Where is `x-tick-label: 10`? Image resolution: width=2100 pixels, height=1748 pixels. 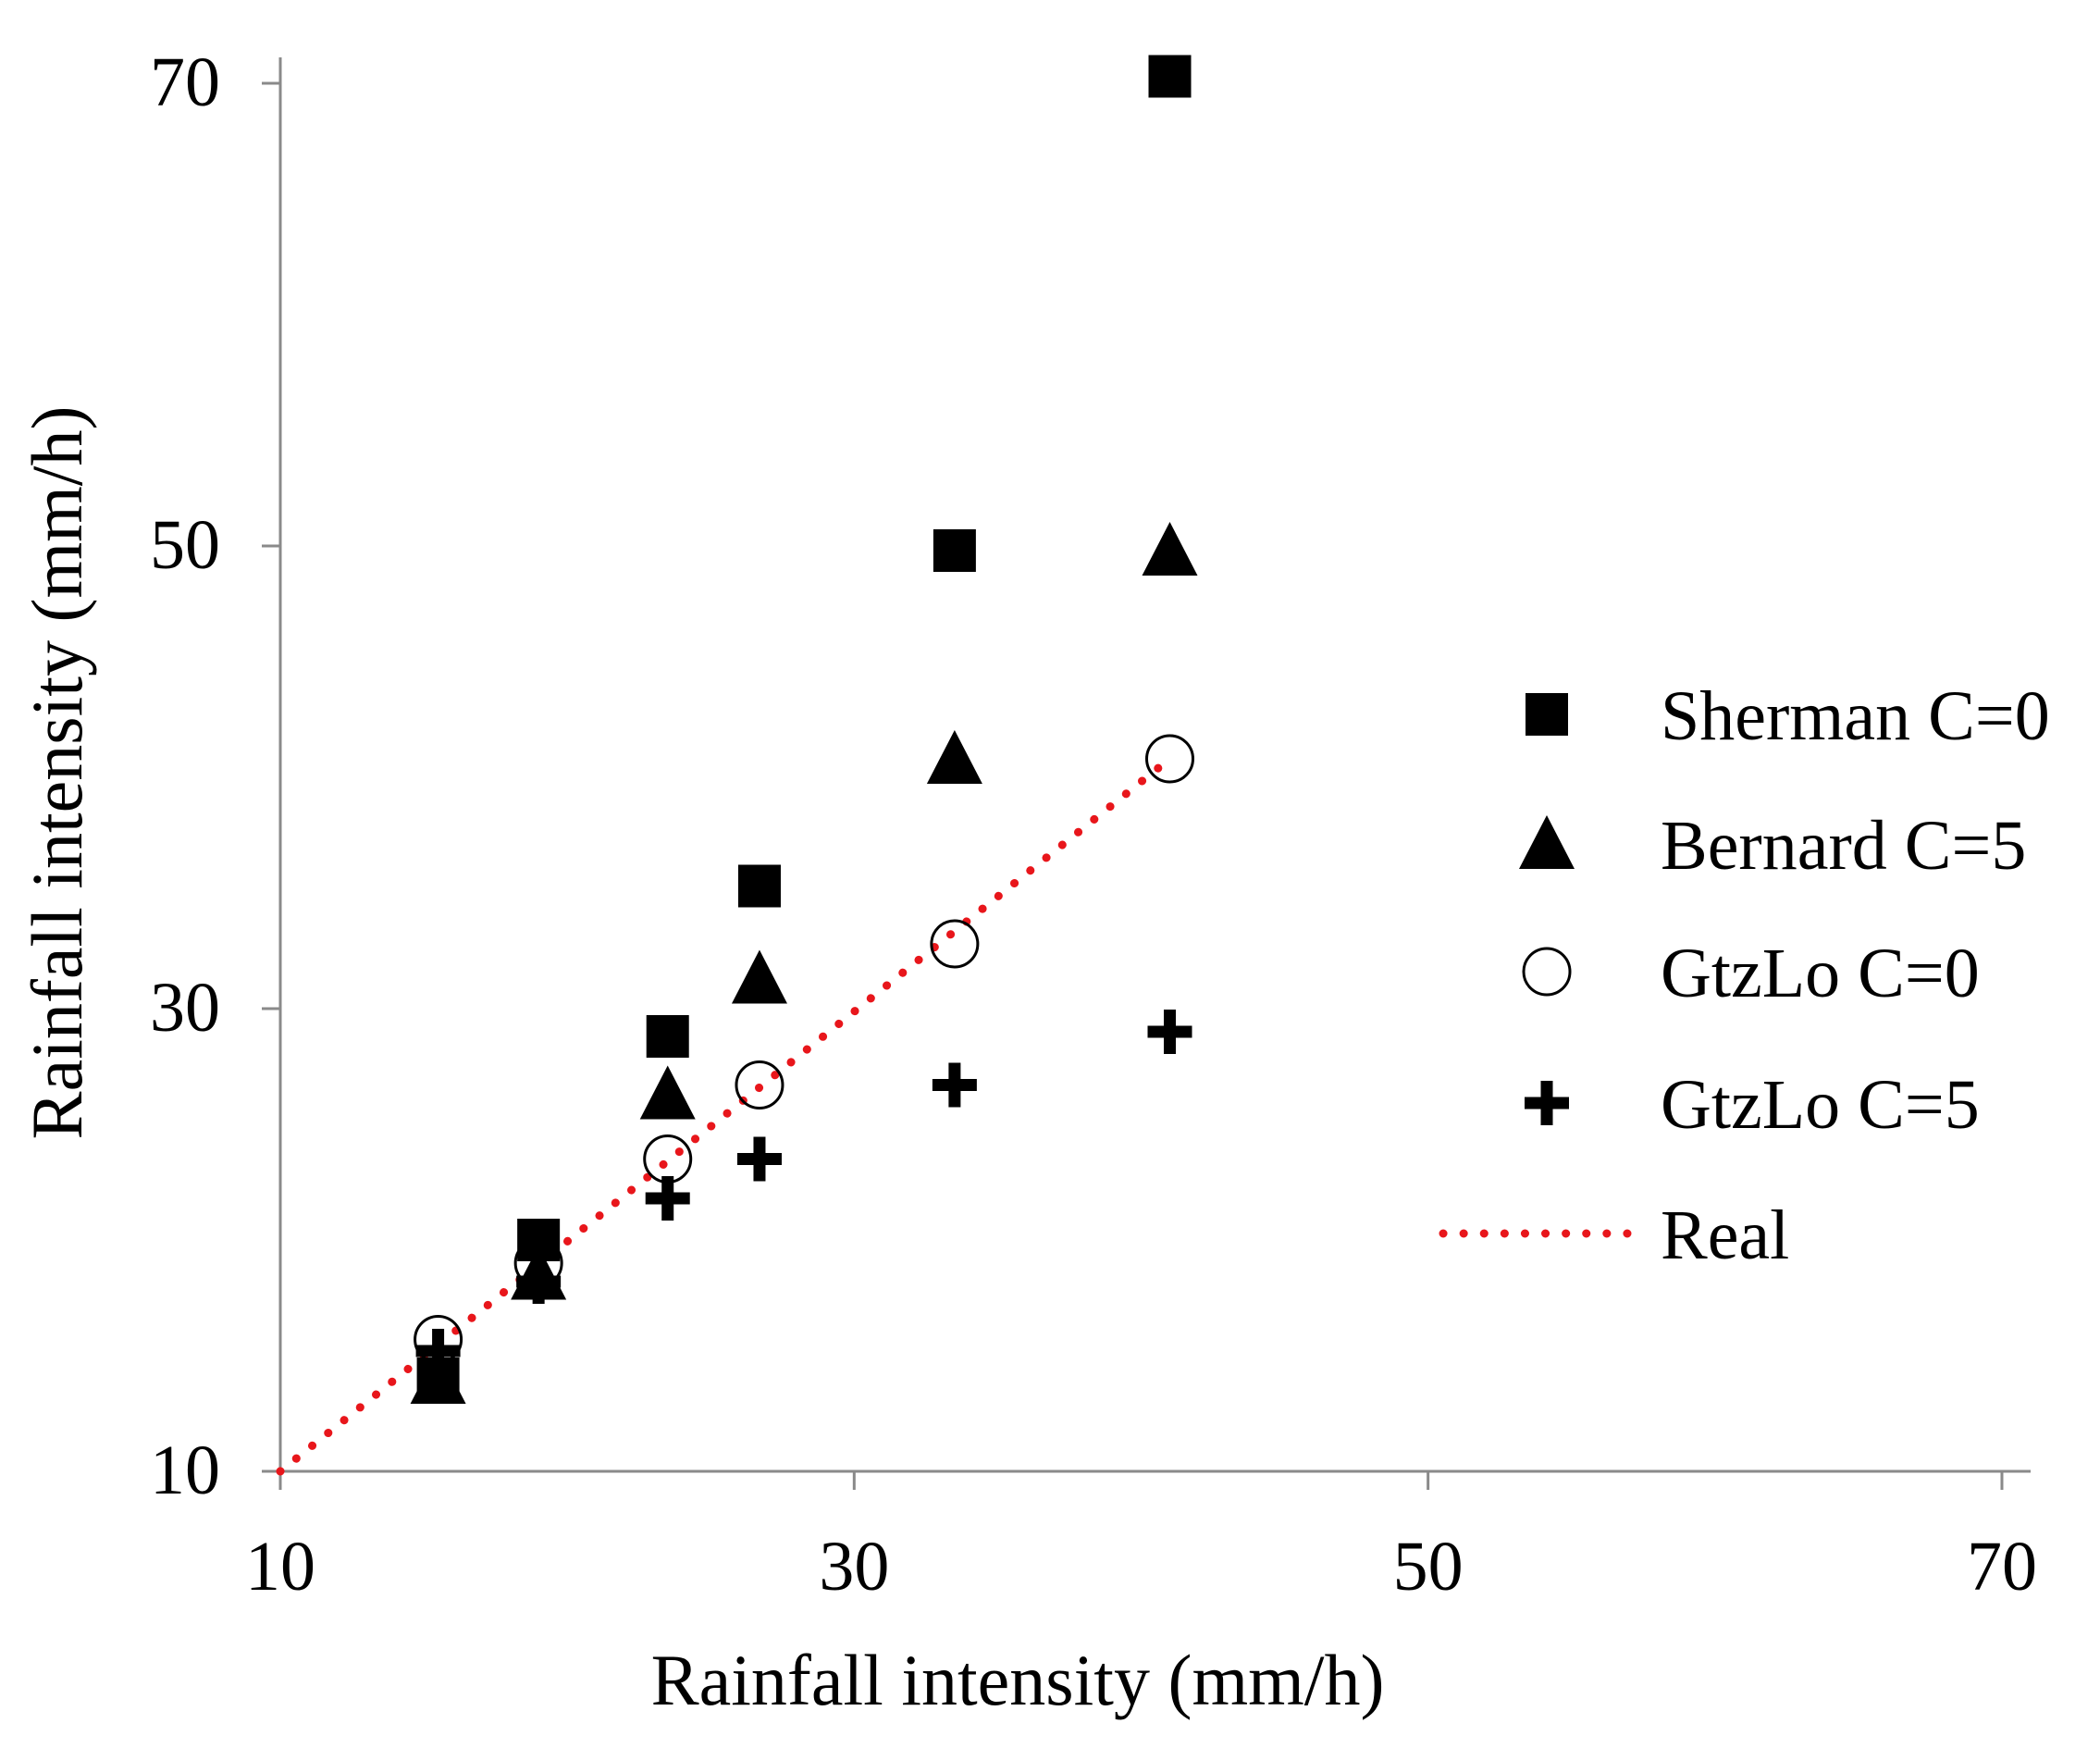
x-tick-label: 10 is located at coordinates (280, 1567).